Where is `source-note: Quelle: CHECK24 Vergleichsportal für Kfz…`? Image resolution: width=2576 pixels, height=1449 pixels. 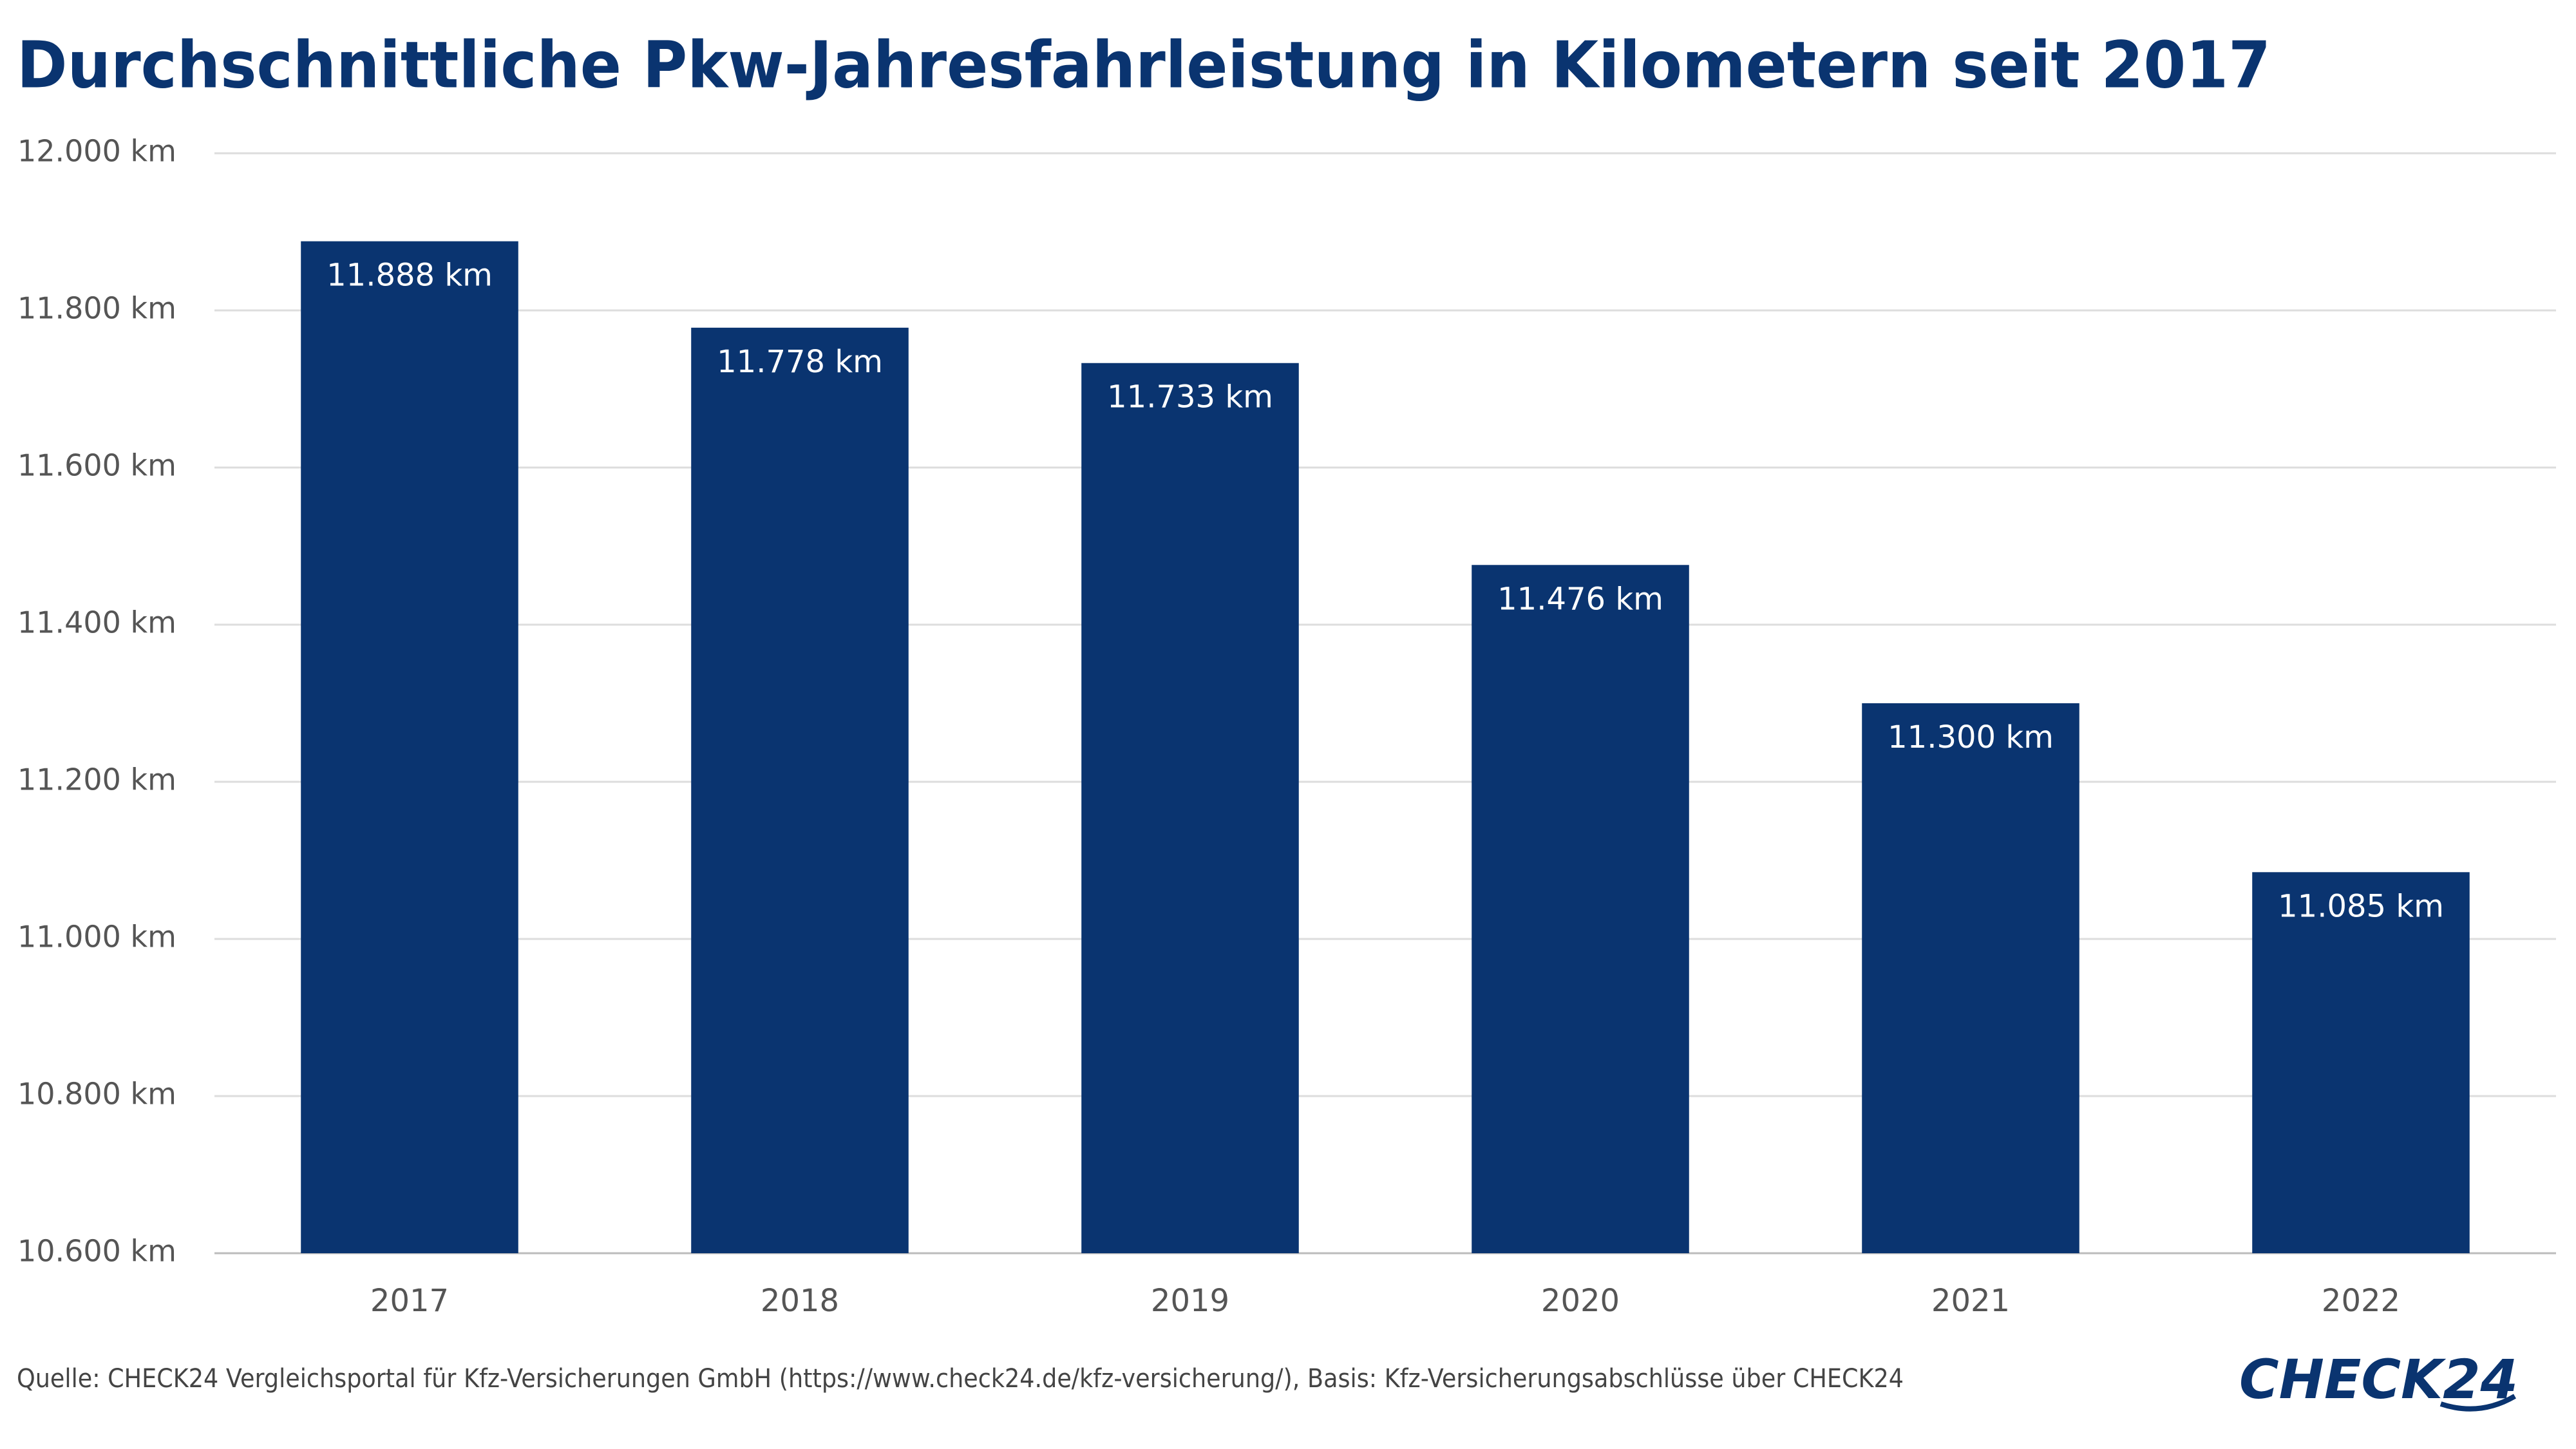
source-note: Quelle: CHECK24 Vergleichsportal für Kfz… is located at coordinates (961, 1379).